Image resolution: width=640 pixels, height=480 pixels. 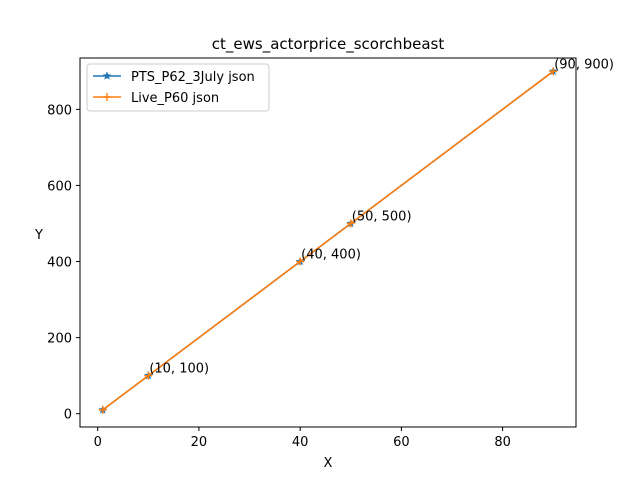 I want to click on y-tick-label: 800, so click(x=59, y=110).